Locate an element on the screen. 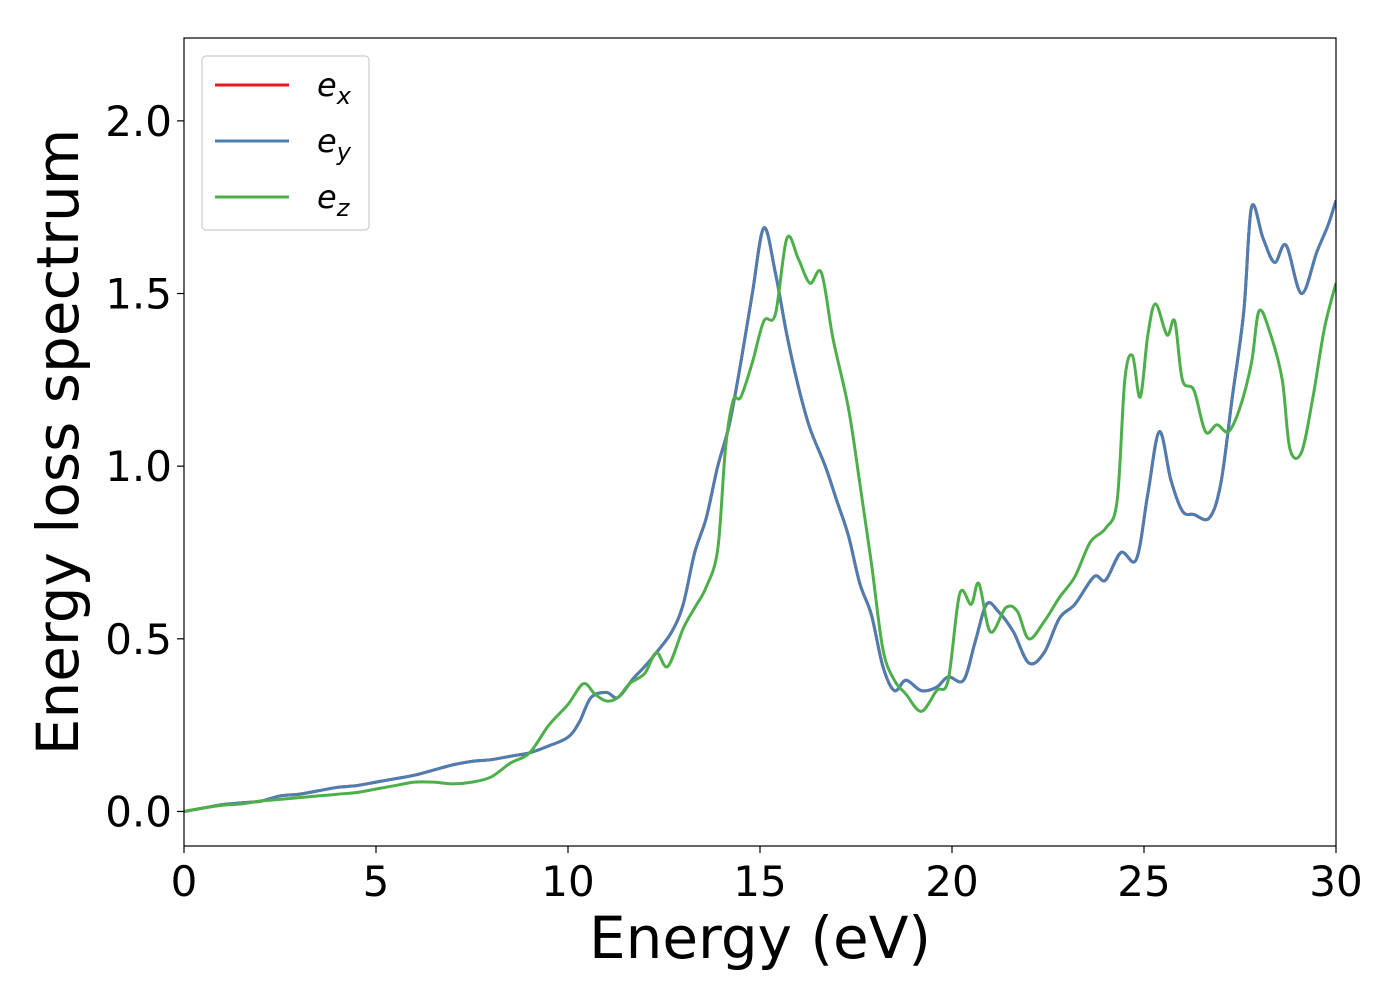 This screenshot has width=1400, height=1000. x-axis-ticks: 0 5 10 15 20 25 30 is located at coordinates (767, 876).